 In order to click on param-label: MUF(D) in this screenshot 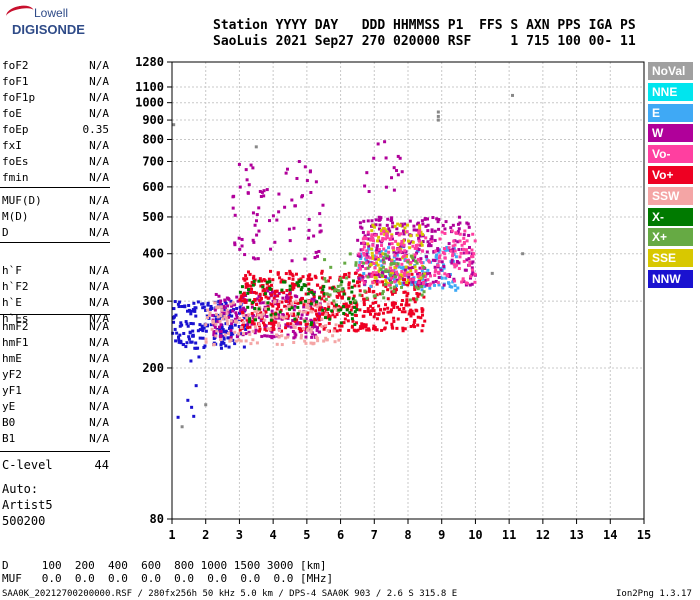, I will do `click(22, 200)`.